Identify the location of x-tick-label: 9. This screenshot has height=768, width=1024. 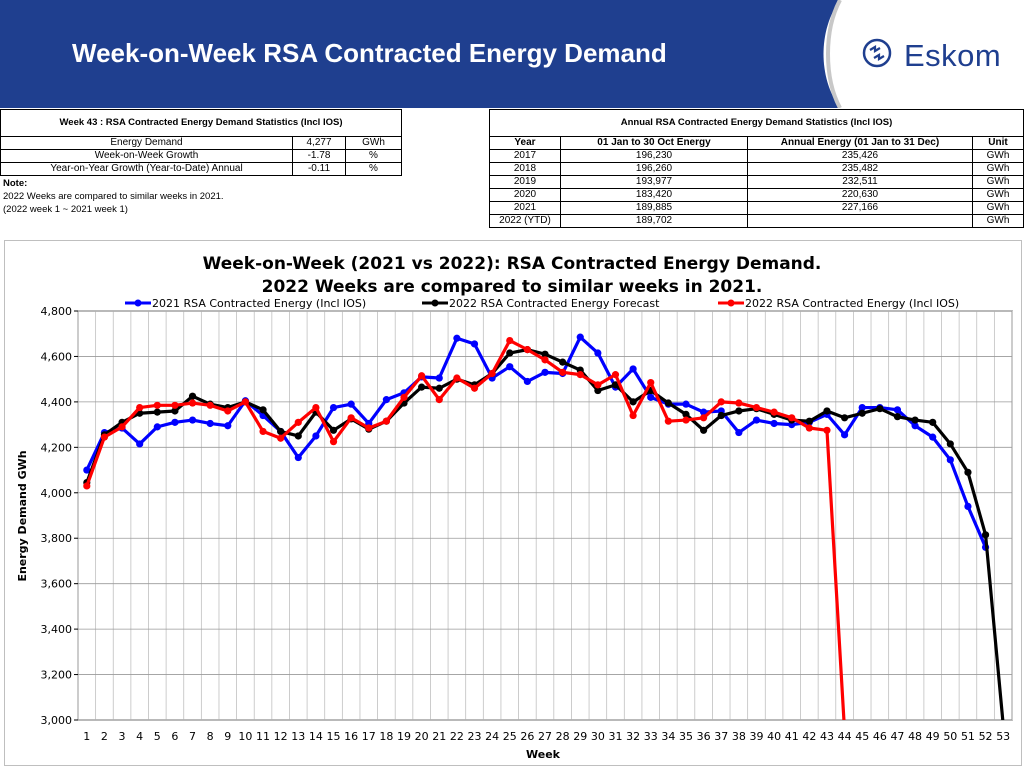
(227, 736).